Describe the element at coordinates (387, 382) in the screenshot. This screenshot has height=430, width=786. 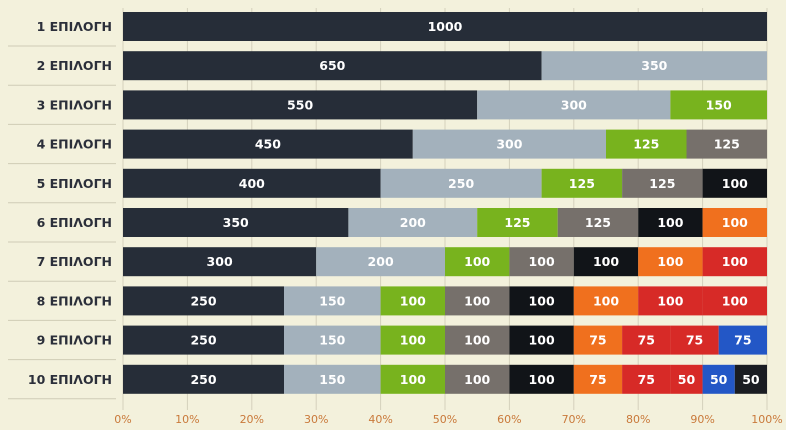
I see `bar-row: 10 ΕΠΙΛΟΓΗ 250 150 100 100 100 75 75 50 50 50` at that location.